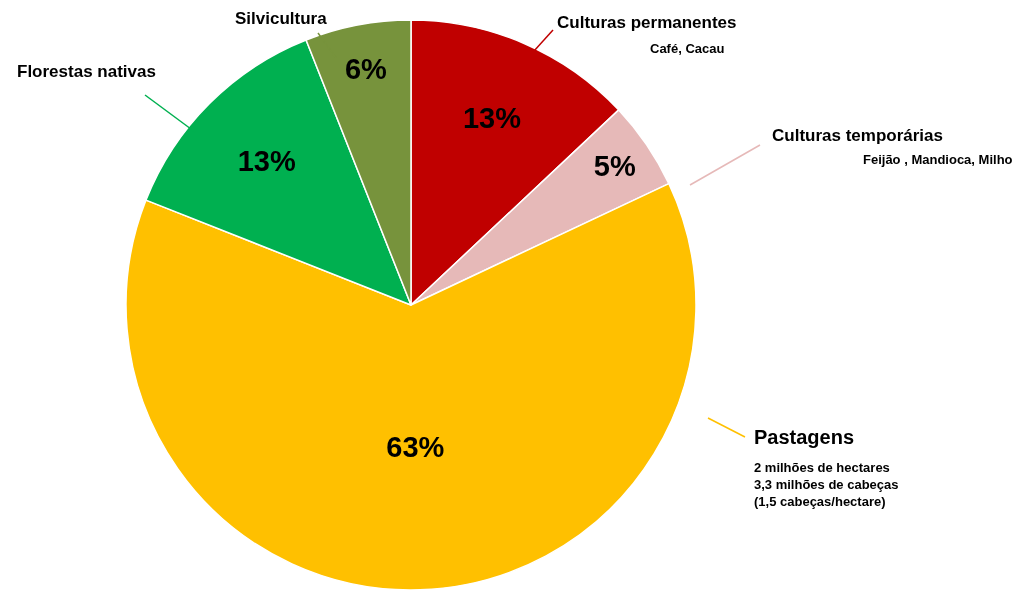  I want to click on slice-label: Pastagens, so click(804, 437).